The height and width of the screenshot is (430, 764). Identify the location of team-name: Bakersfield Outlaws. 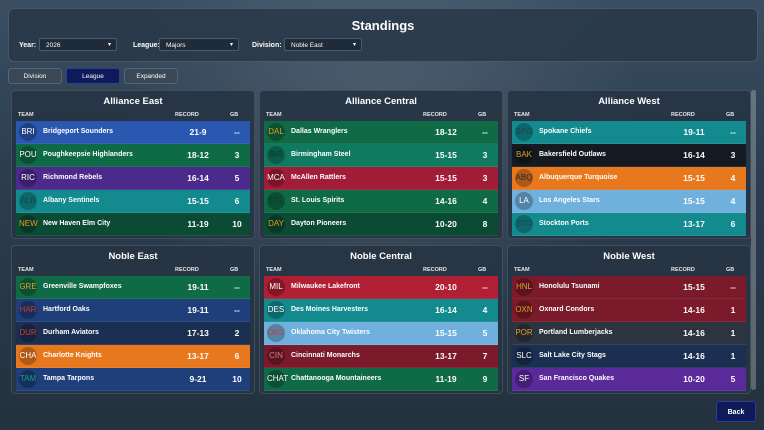
(572, 154).